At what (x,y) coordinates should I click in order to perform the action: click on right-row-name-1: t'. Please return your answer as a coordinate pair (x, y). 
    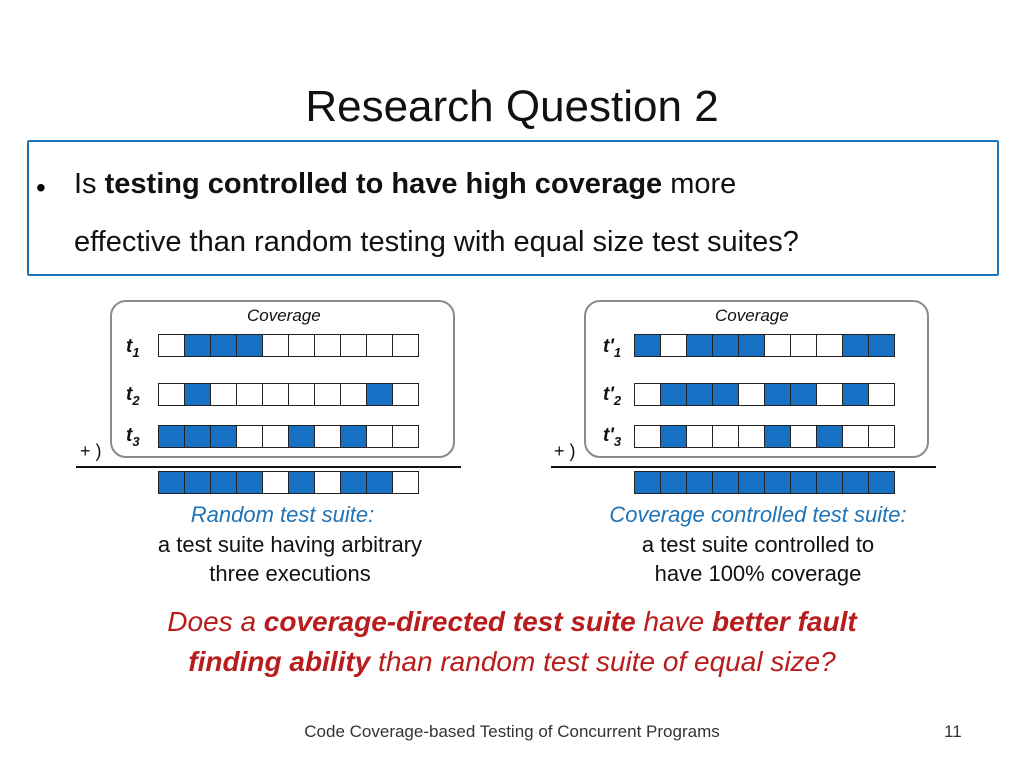
    Looking at the image, I should click on (608, 346).